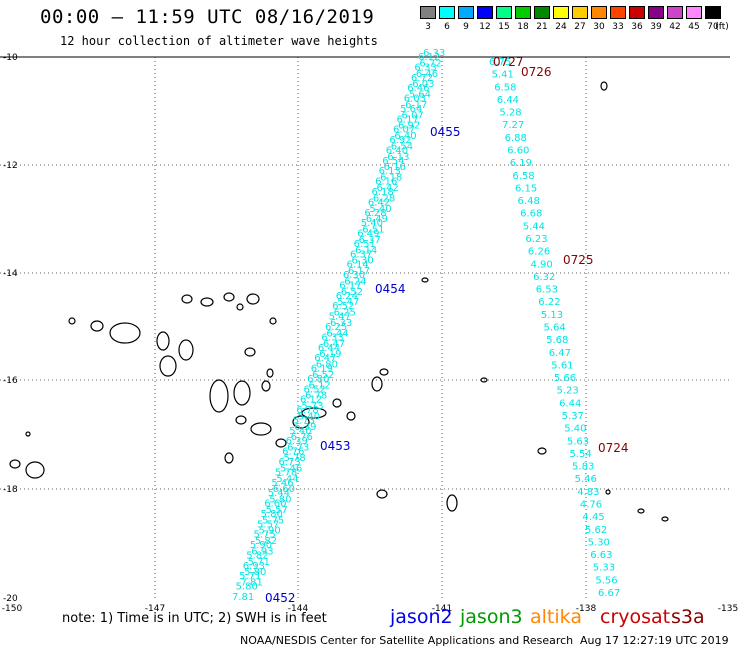  I want to click on wave-height-label: 5.80, so click(280, 500).